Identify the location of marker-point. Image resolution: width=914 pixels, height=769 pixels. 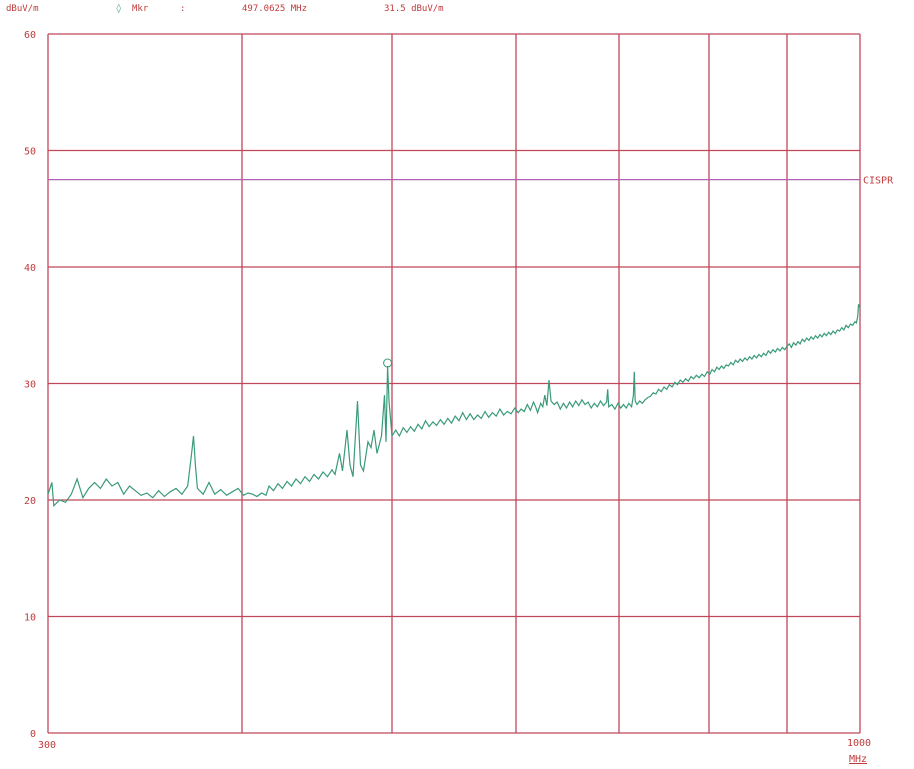
(388, 363).